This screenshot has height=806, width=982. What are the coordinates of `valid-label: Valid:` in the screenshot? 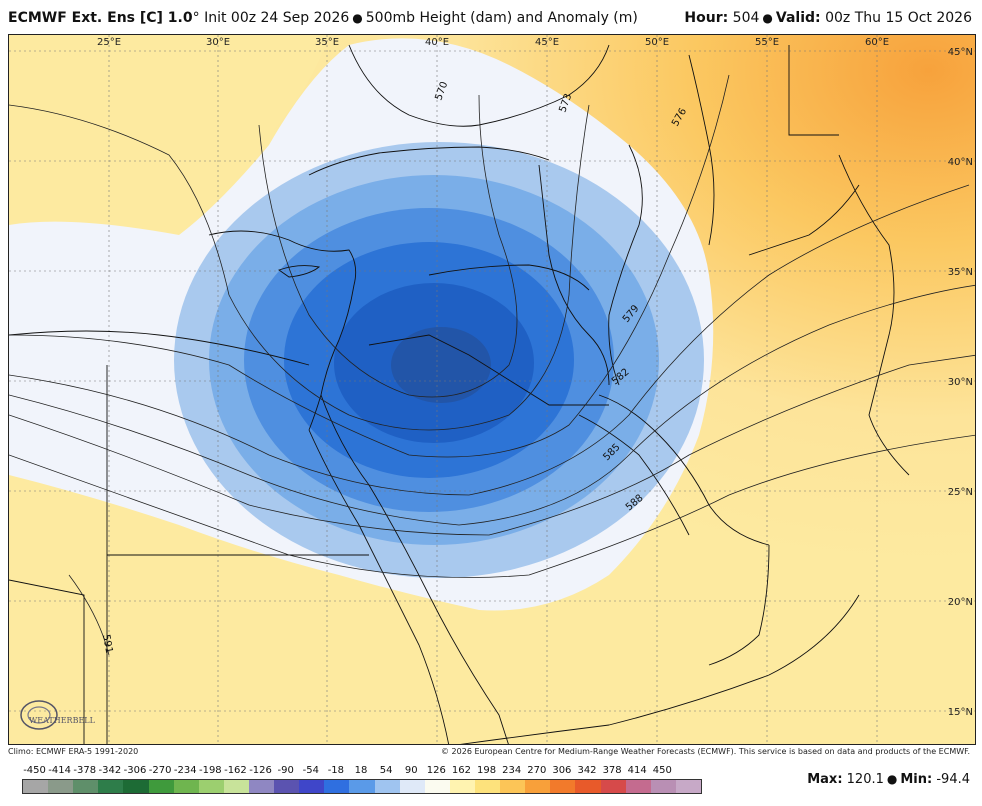 It's located at (798, 18).